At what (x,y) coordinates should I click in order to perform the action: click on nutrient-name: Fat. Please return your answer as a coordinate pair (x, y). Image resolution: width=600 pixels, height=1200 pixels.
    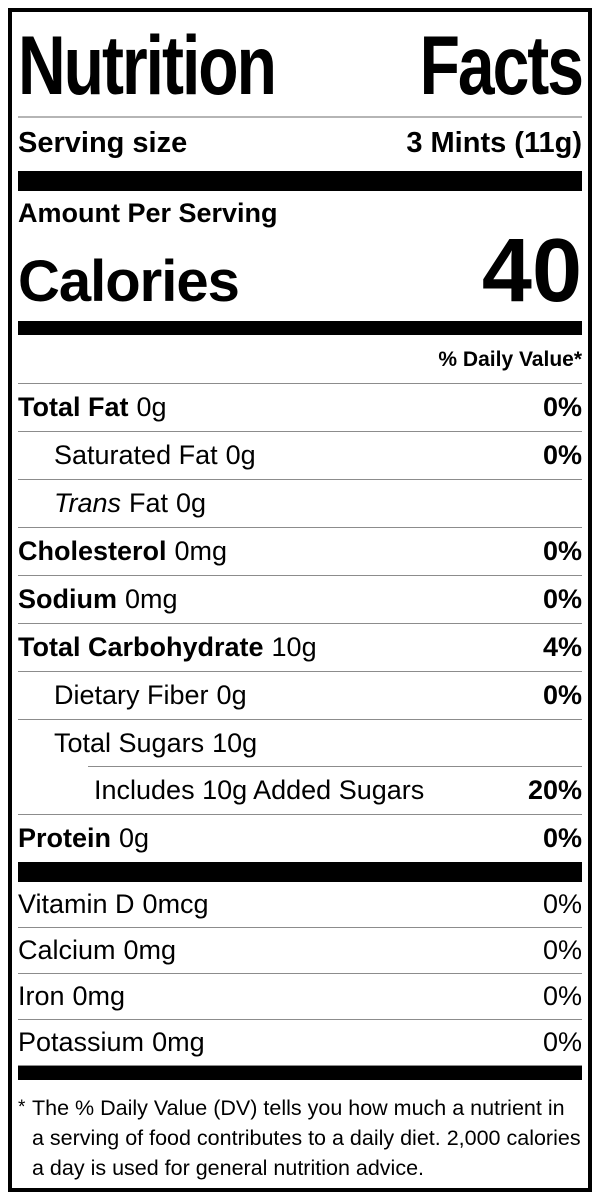
    Looking at the image, I should click on (149, 503).